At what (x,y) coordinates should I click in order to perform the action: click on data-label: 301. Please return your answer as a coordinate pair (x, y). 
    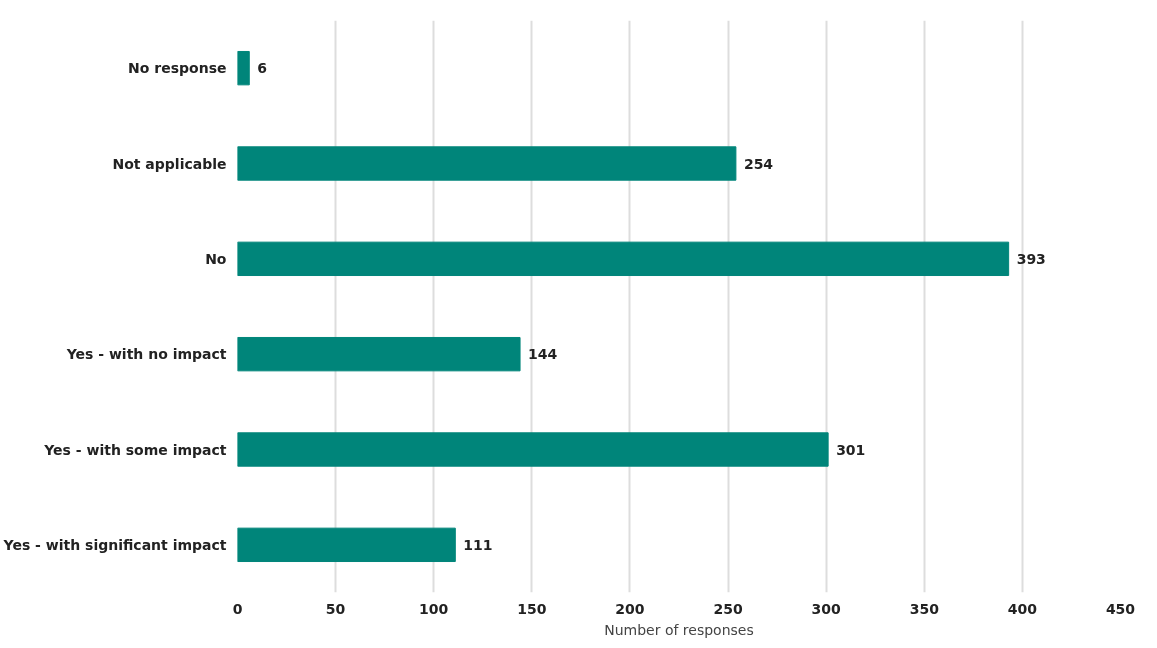
    Looking at the image, I should click on (851, 449).